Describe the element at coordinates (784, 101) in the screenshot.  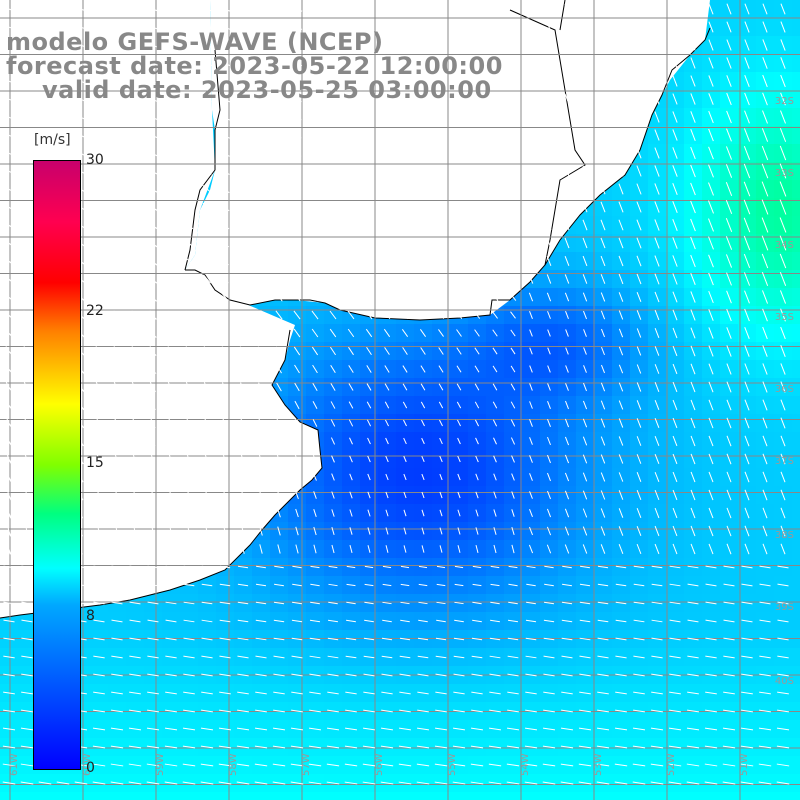
I see `lat-label: 32S` at that location.